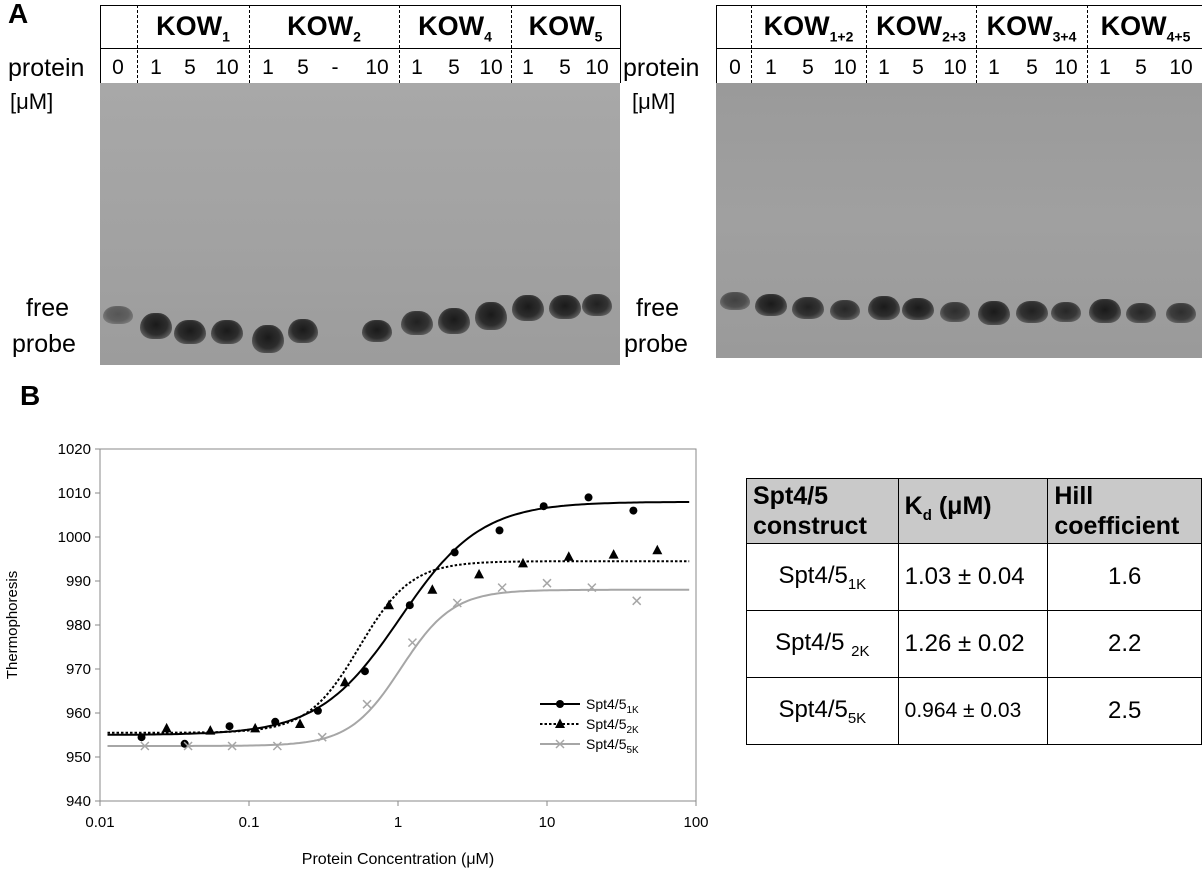 This screenshot has height=872, width=1204. Describe the element at coordinates (78, 669) in the screenshot. I see `y-tick-label: 970` at that location.